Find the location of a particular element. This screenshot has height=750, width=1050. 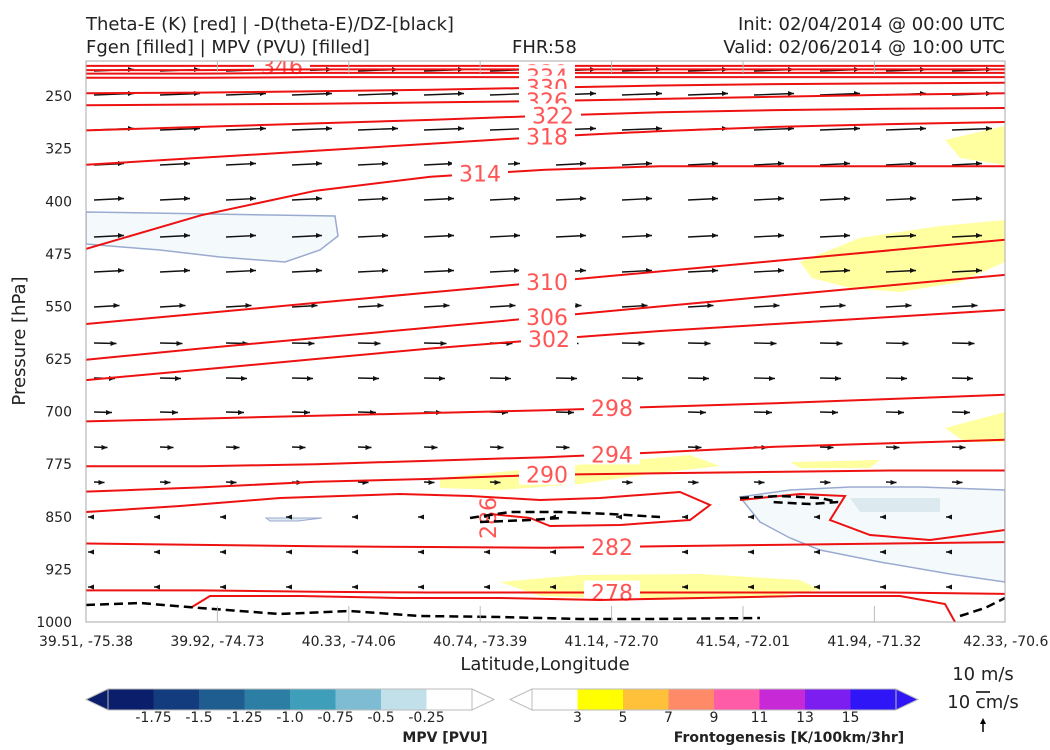

theta-e-286-contour is located at coordinates (399, 509).